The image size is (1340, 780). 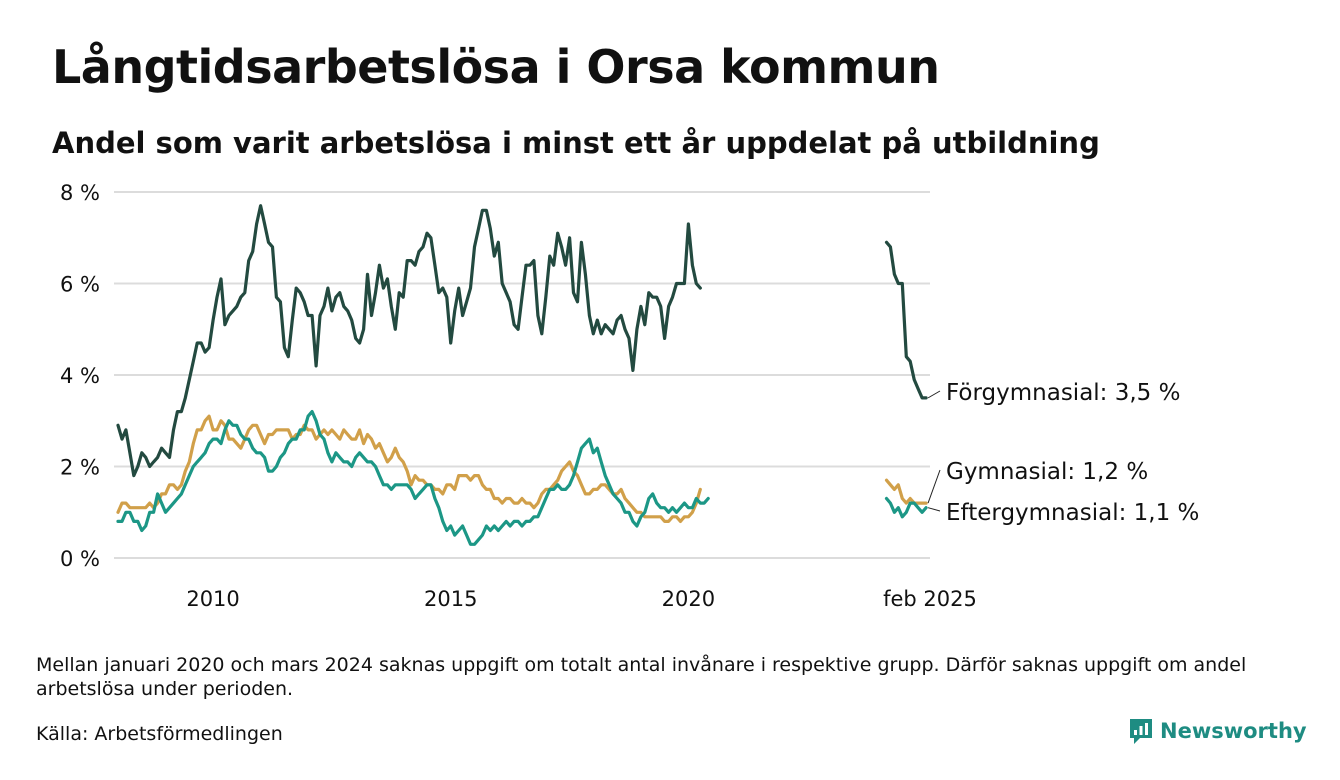 I want to click on series-end-label: Eftergymnasial: 1,1 %, so click(x=1072, y=513).